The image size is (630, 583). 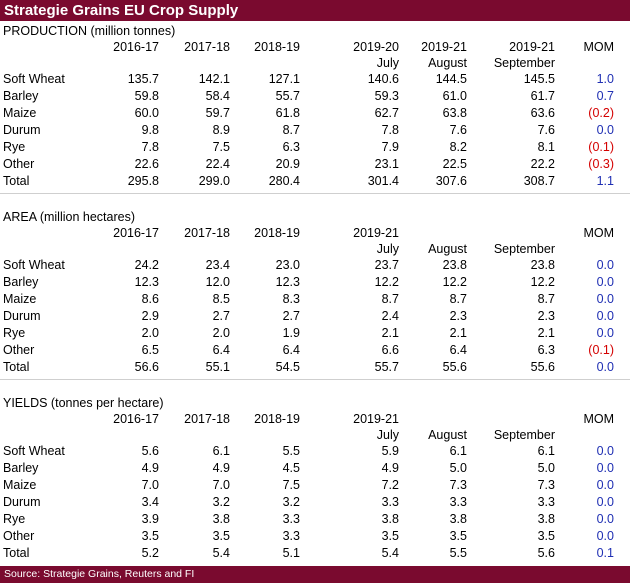 I want to click on table-cell: 5.2, so click(x=150, y=553).